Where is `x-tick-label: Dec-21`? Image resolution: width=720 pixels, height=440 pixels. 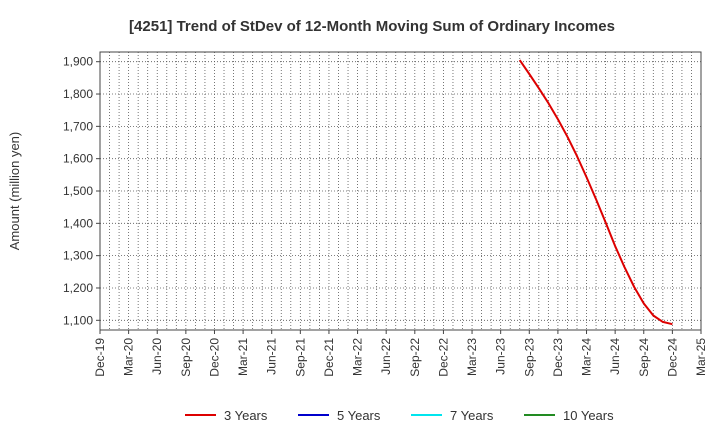
x-tick-label: Dec-21 is located at coordinates (329, 357).